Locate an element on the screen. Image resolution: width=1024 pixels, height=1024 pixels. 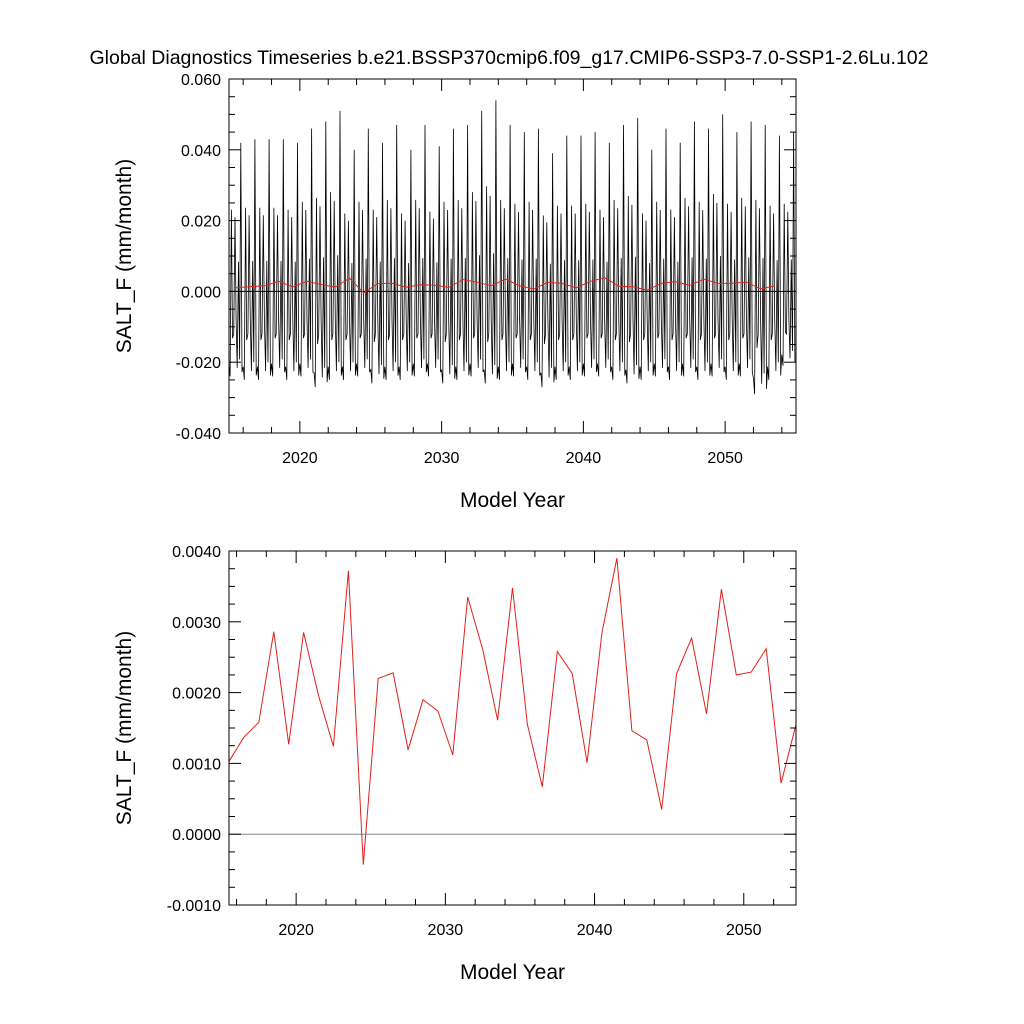
y-tick-label: 0.040 is located at coordinates (201, 151).